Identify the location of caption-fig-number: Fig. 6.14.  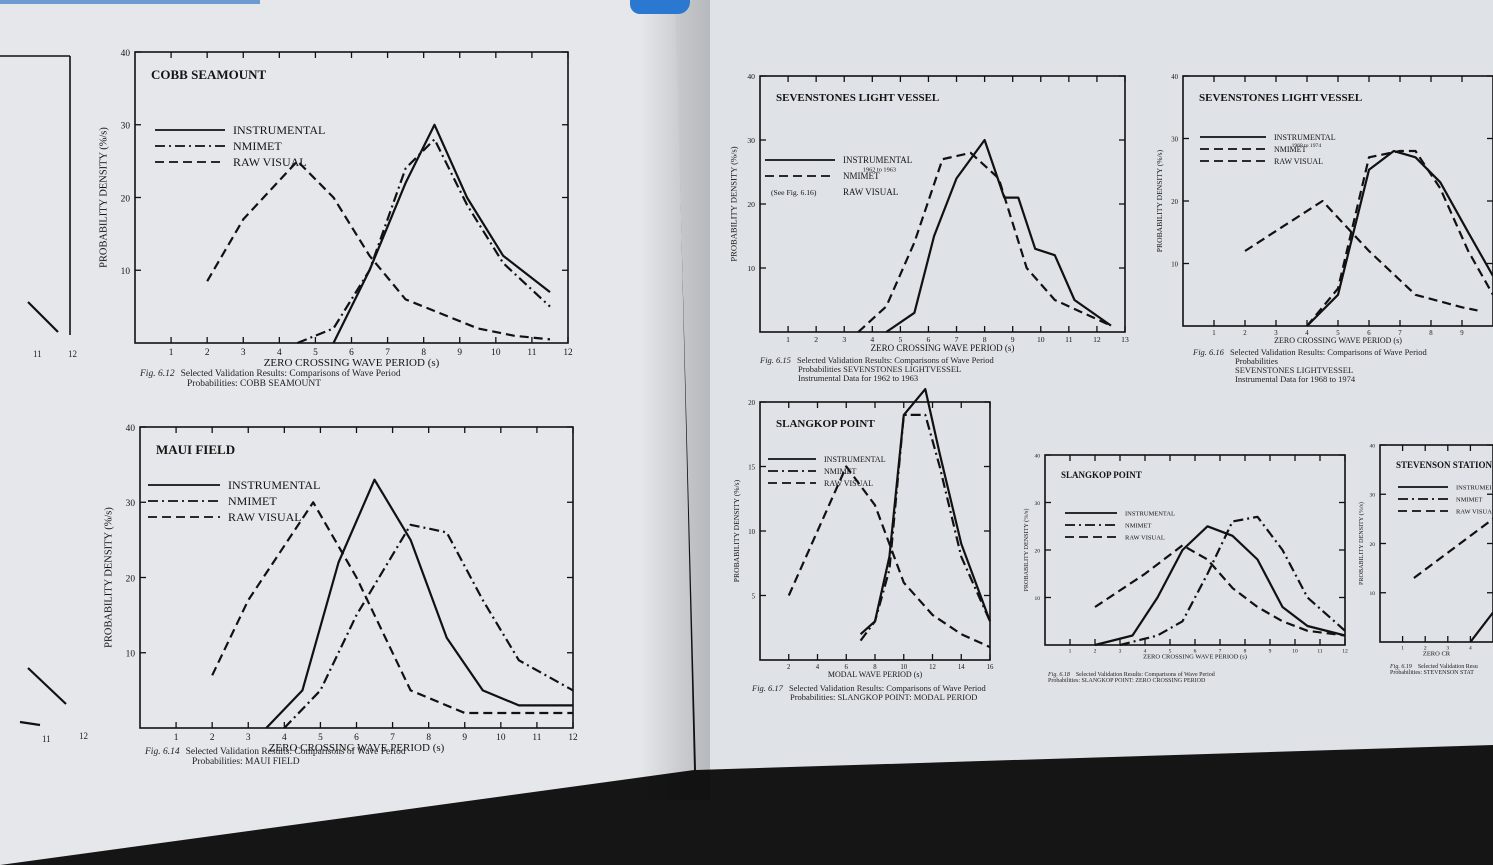
(162, 752).